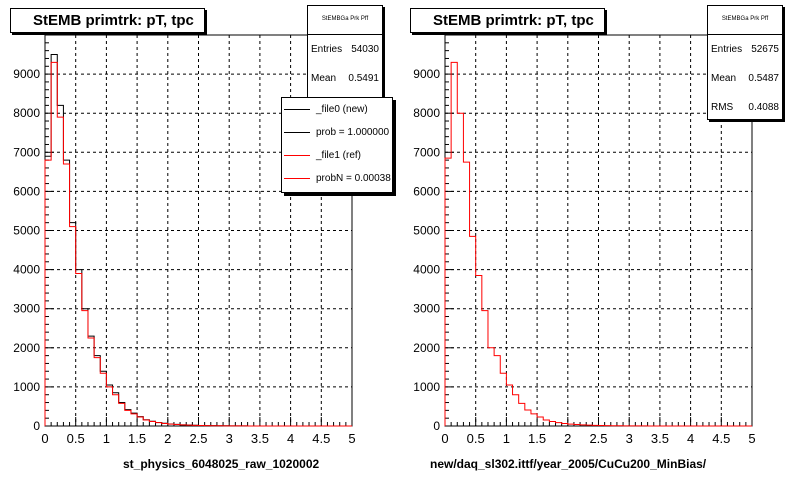  What do you see at coordinates (324, 78) in the screenshot?
I see `left-stats-mean-label: Mean` at bounding box center [324, 78].